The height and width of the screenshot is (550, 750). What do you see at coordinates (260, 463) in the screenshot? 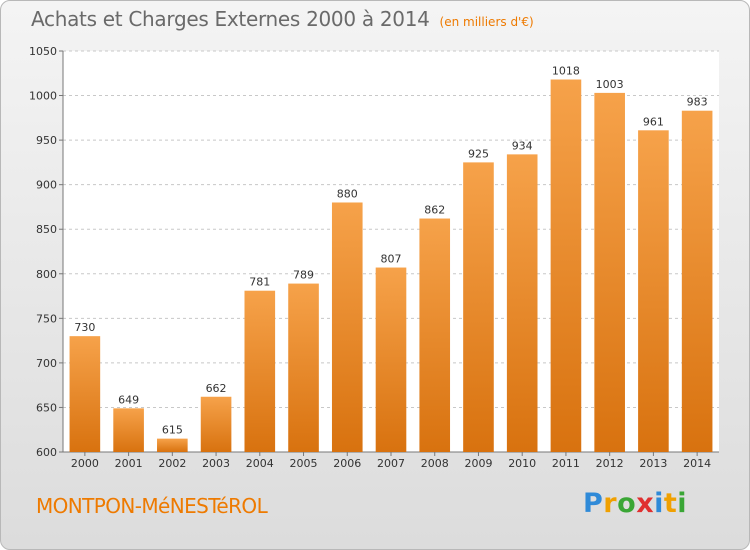
I see `x-tick-label: 2004` at bounding box center [260, 463].